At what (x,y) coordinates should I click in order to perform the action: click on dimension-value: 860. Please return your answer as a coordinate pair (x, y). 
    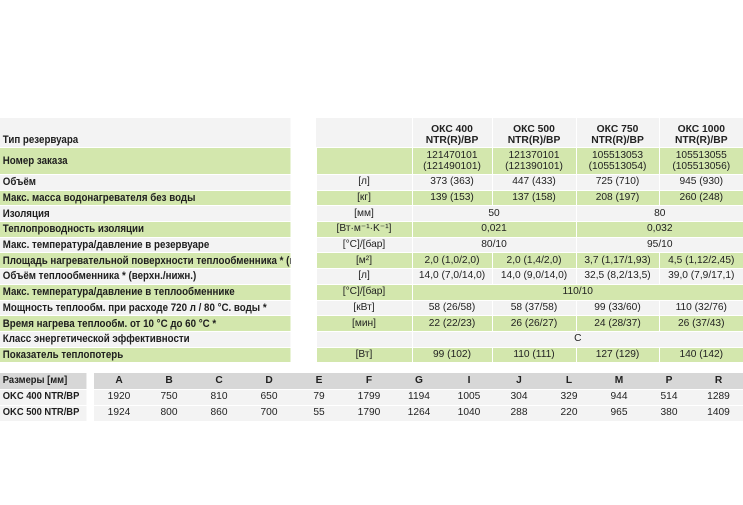
    Looking at the image, I should click on (219, 414).